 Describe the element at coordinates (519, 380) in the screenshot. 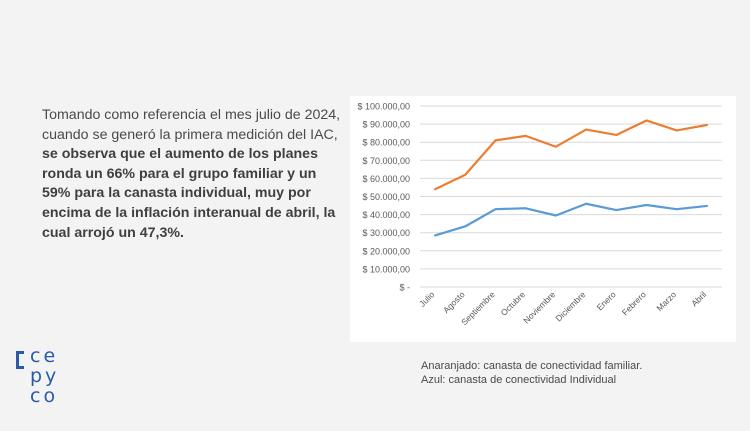

I see `caption-blue: Azul: canasta de conectividad Individual` at that location.